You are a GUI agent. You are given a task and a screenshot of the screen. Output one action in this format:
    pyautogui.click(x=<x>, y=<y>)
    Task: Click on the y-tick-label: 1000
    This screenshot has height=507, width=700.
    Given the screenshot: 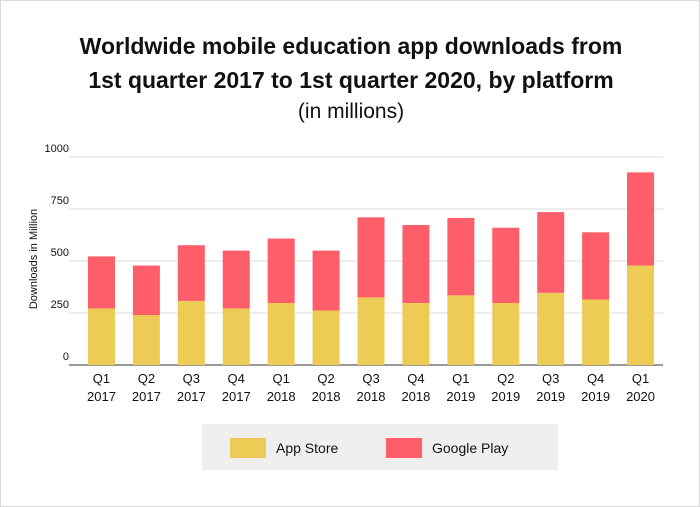 What is the action you would take?
    pyautogui.click(x=57, y=149)
    